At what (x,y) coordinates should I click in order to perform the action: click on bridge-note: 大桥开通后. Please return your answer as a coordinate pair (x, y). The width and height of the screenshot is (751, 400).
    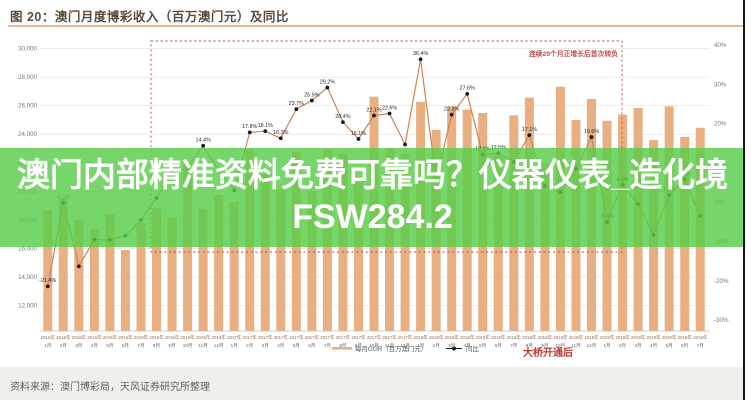
    Looking at the image, I should click on (548, 352).